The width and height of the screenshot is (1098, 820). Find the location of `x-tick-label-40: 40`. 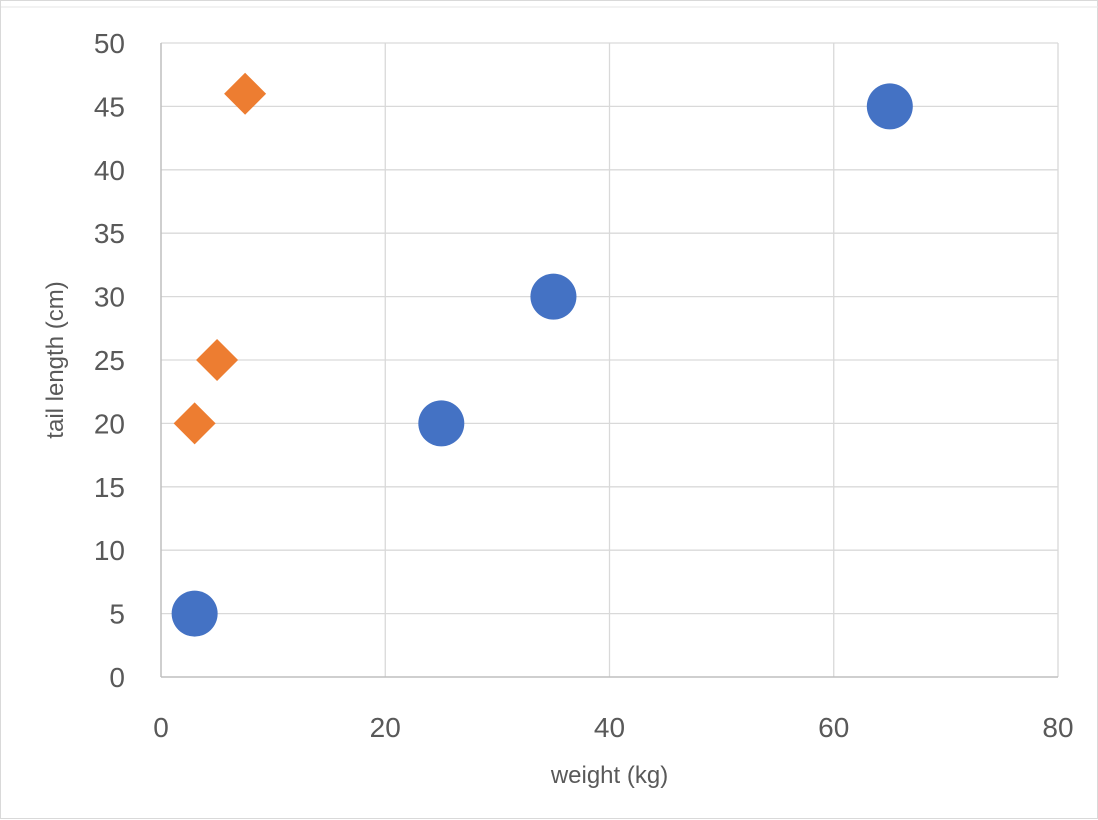

x-tick-label-40: 40 is located at coordinates (609, 727).